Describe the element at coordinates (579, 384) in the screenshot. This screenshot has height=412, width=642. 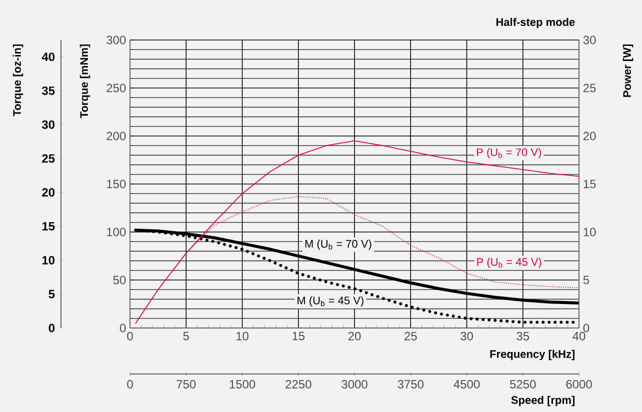
I see `x2-tick-label: 6000` at that location.